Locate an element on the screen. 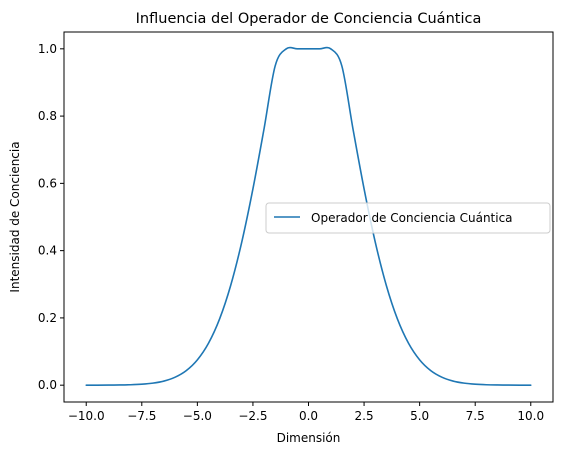  x-tick-label: 2.5 is located at coordinates (364, 416).